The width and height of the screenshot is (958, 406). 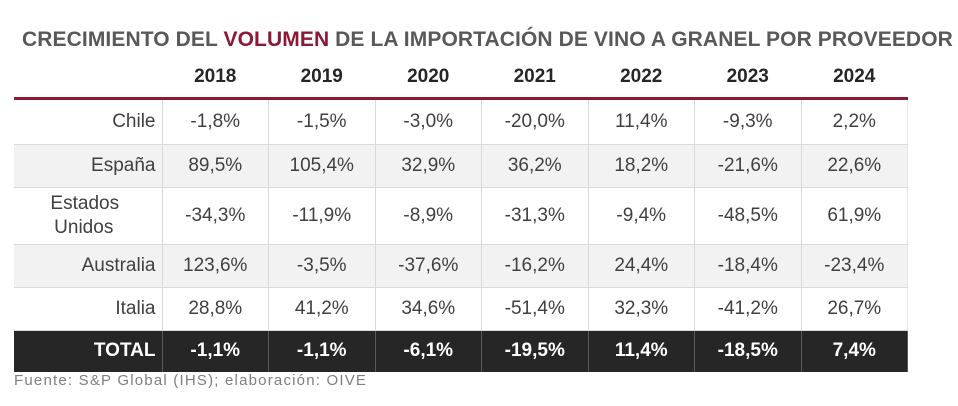 What do you see at coordinates (641, 266) in the screenshot?
I see `table-cell: 24,4%` at bounding box center [641, 266].